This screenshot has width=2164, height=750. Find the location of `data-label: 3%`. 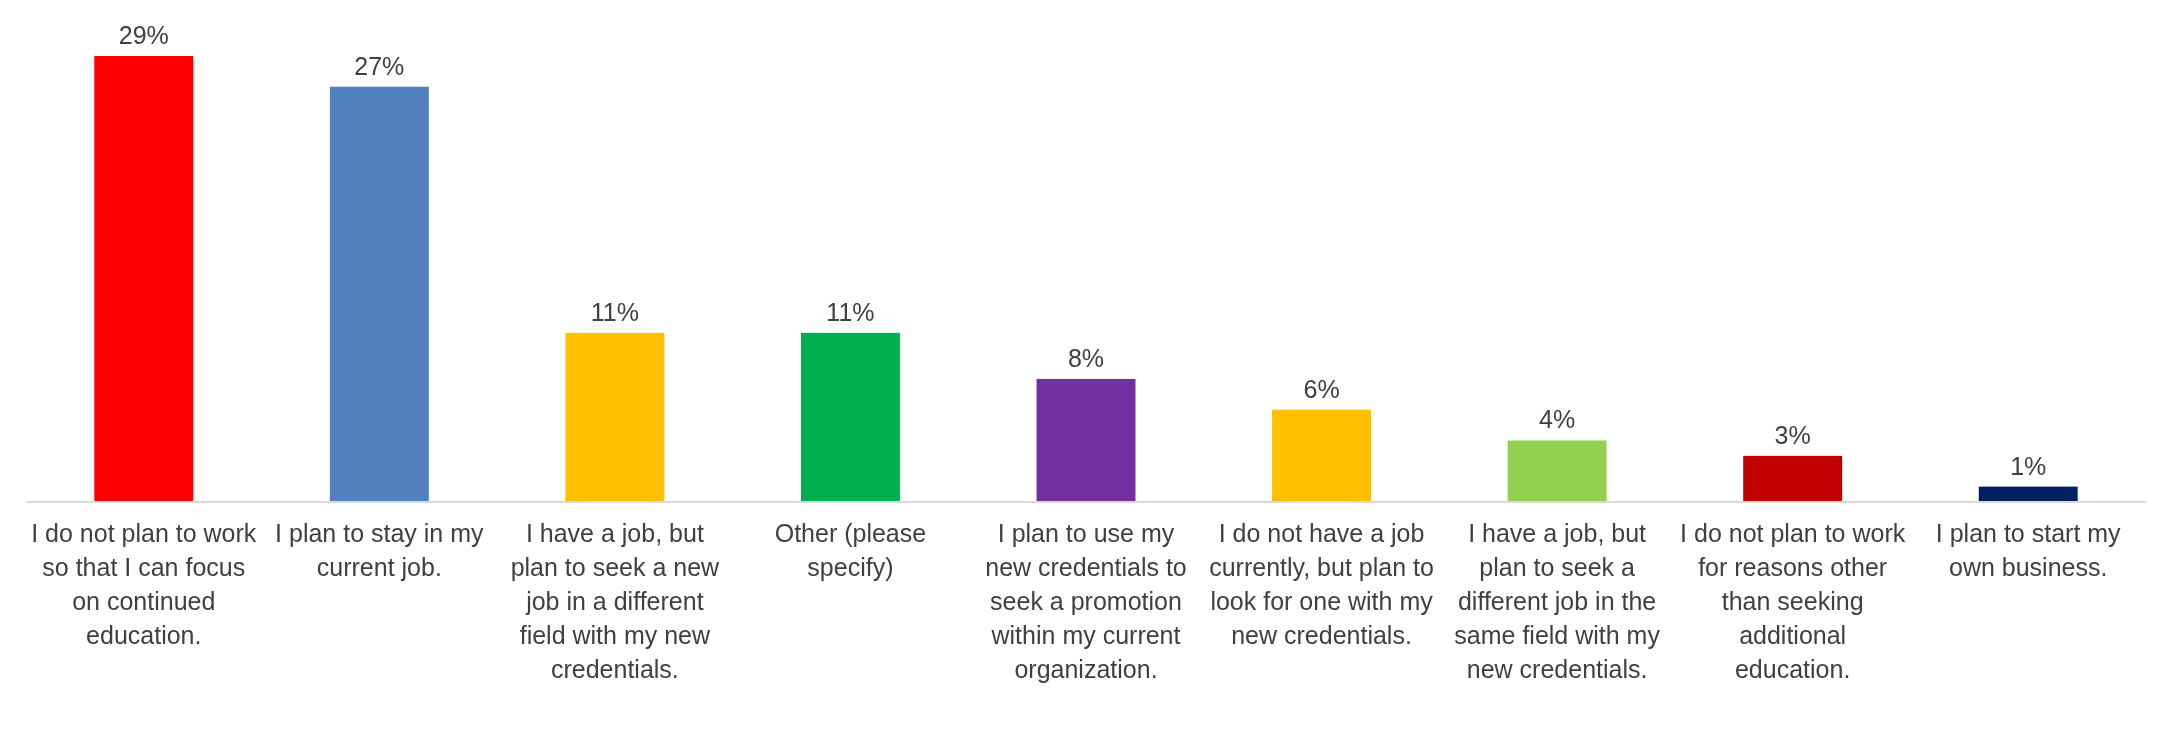

data-label: 3% is located at coordinates (1792, 434).